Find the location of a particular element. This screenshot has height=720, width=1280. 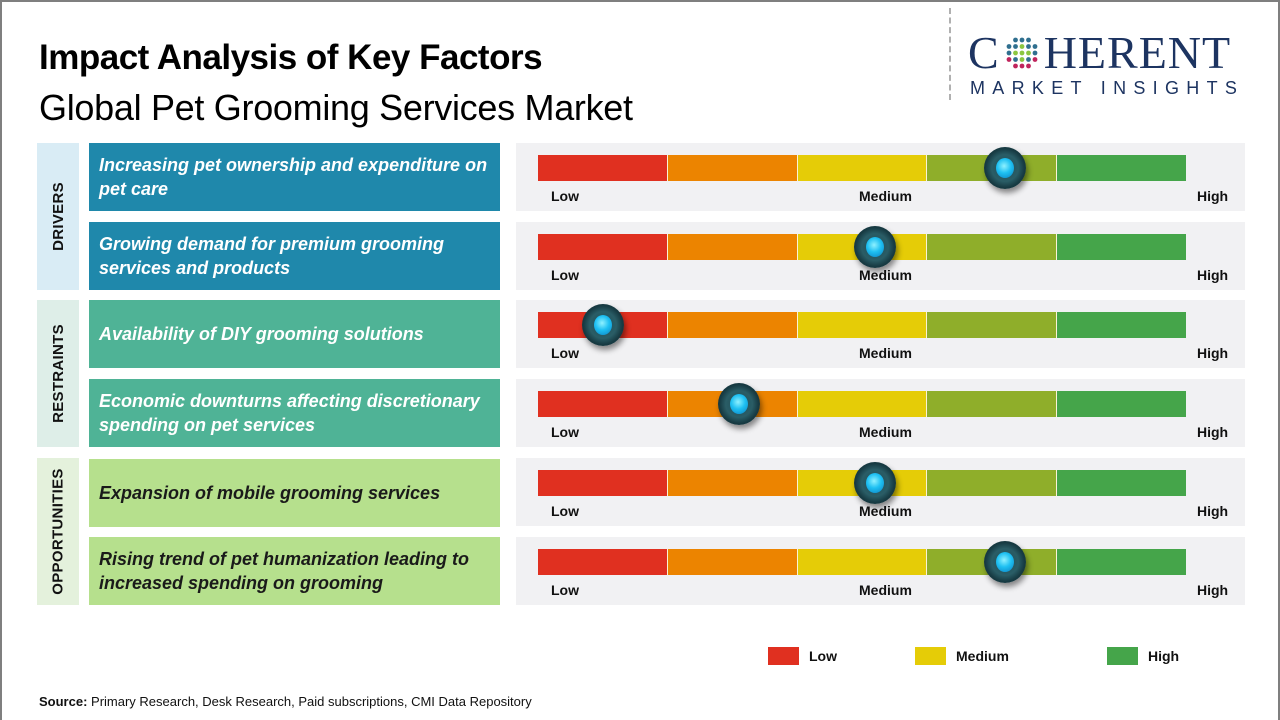

category-label: OPPORTUNITIES is located at coordinates (58, 531).